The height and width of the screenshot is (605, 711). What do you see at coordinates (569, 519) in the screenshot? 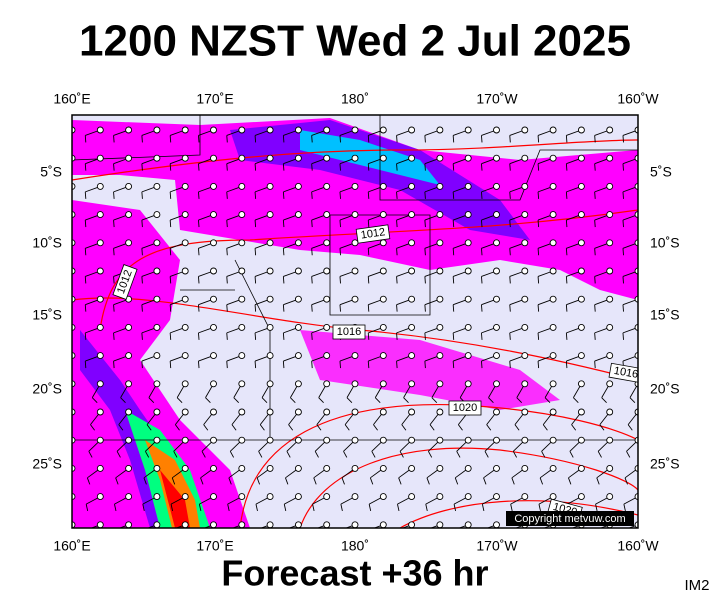
I see `copyright: Copyright metvuw.com` at bounding box center [569, 519].